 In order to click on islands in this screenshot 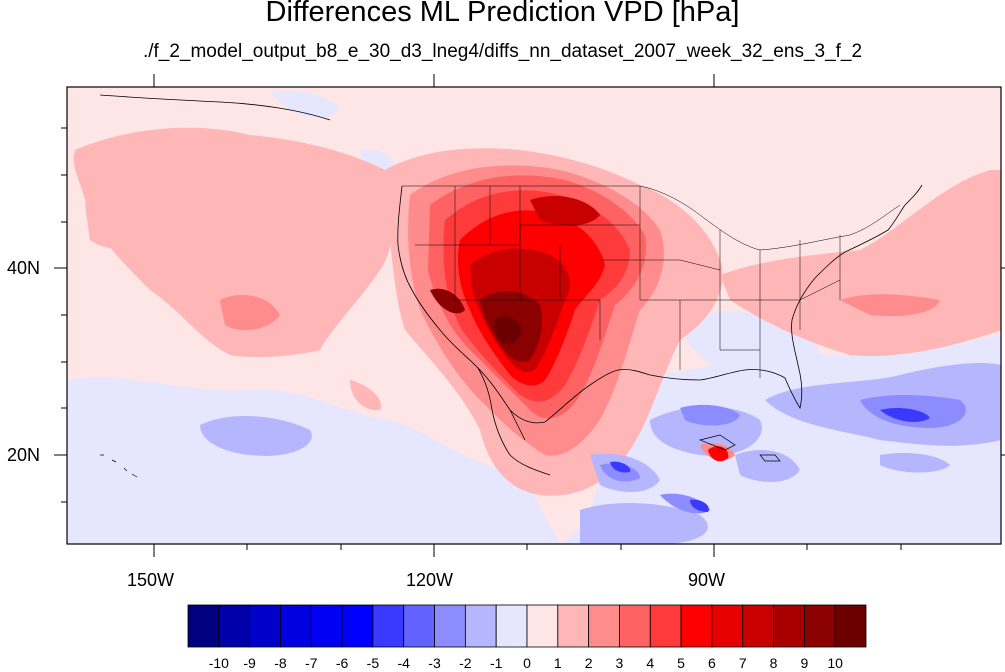, I will do `click(440, 456)`.